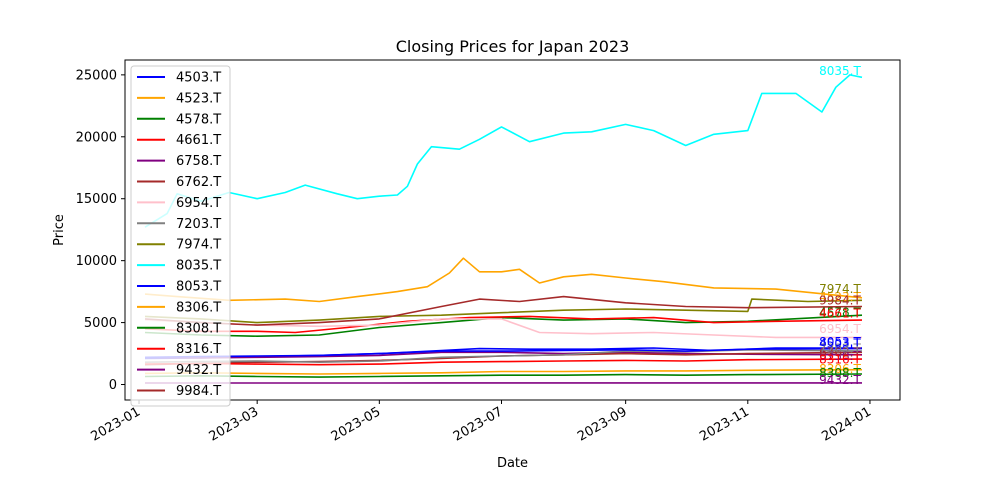 This screenshot has height=504, width=1000. What do you see at coordinates (198, 370) in the screenshot?
I see `legend-label: 9432.T` at bounding box center [198, 370].